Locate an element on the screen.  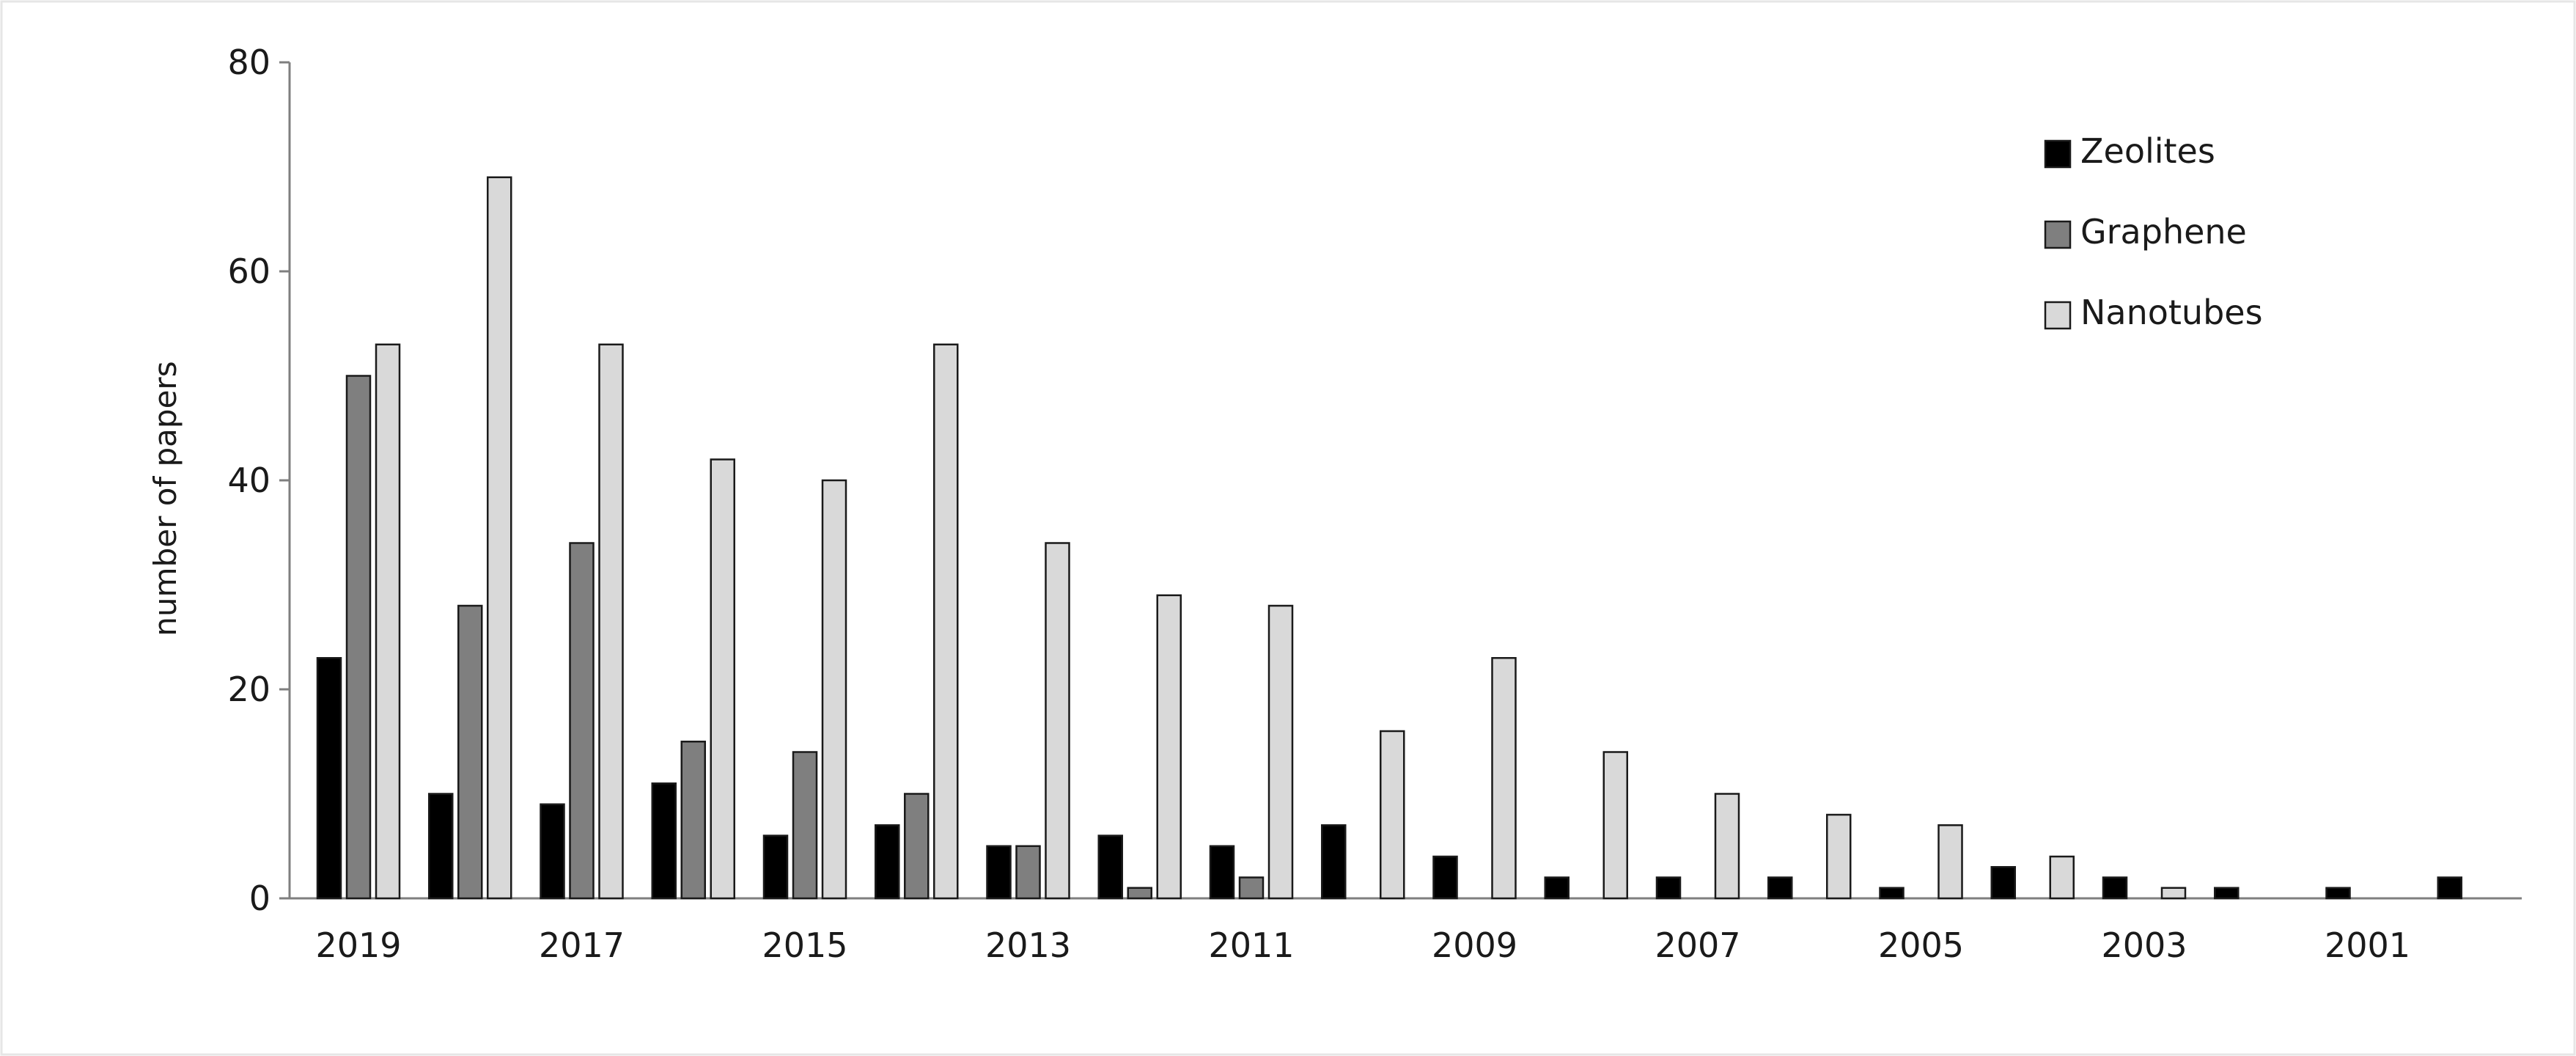
bar-zeolites-2015 is located at coordinates (775, 867).